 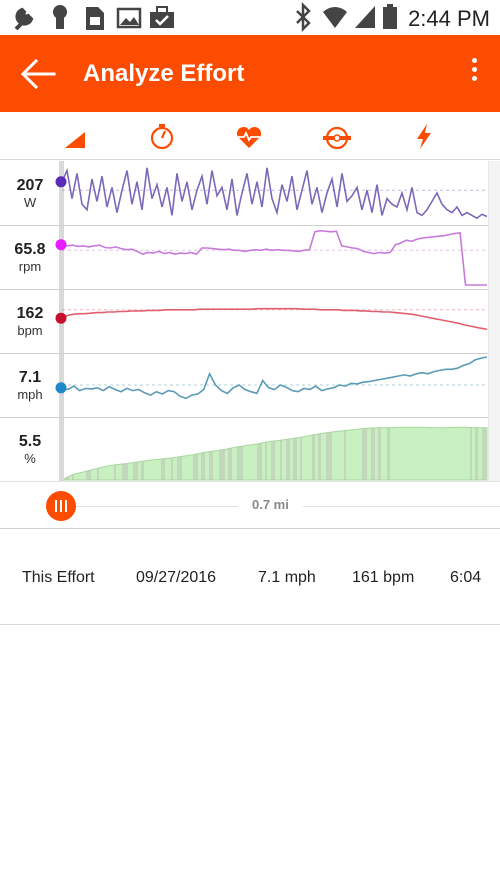 What do you see at coordinates (61, 182) in the screenshot?
I see `power-cursor-dot` at bounding box center [61, 182].